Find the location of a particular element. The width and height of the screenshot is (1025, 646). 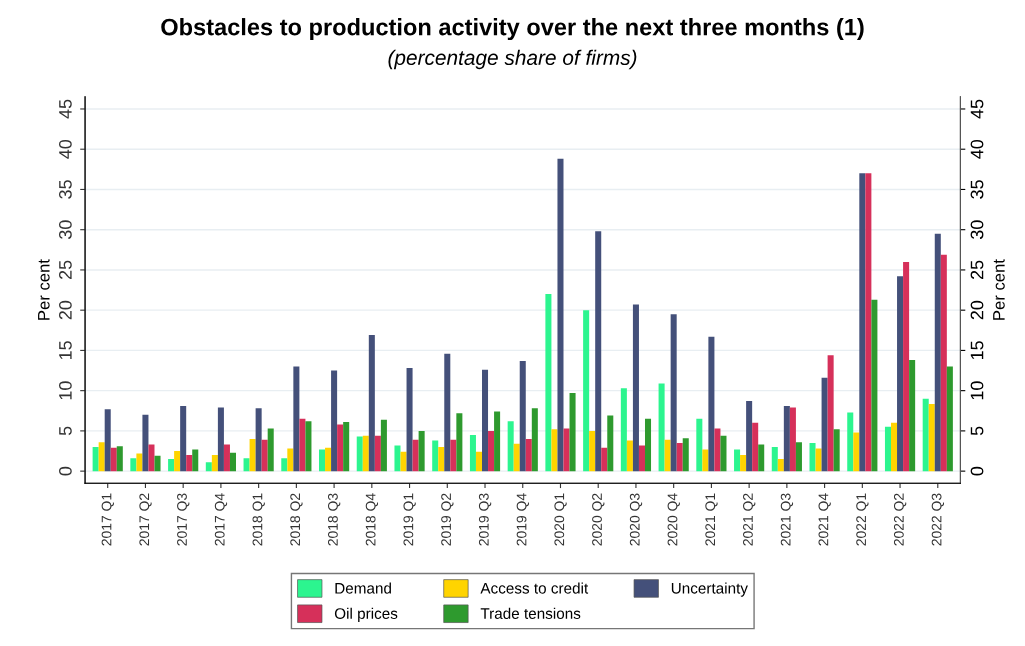

x-tick-label: 2017 Q3 is located at coordinates (183, 519).